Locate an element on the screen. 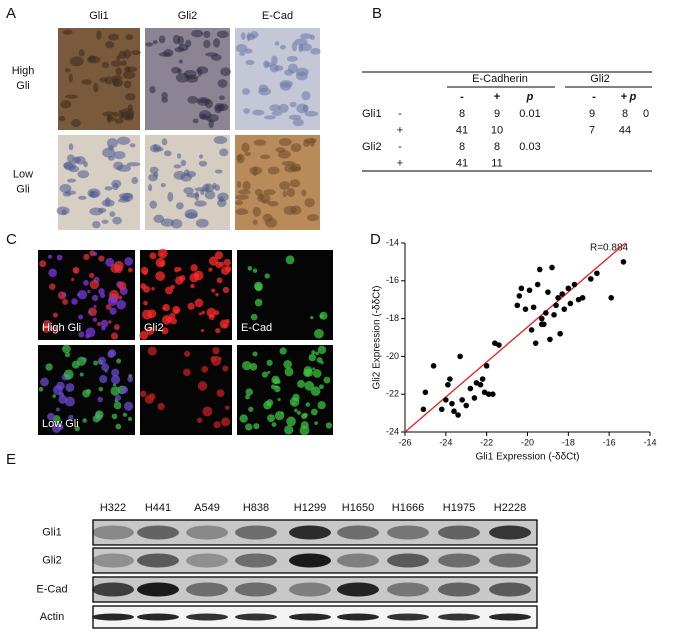 The width and height of the screenshot is (700, 635). lane-label: H322 is located at coordinates (113, 508).